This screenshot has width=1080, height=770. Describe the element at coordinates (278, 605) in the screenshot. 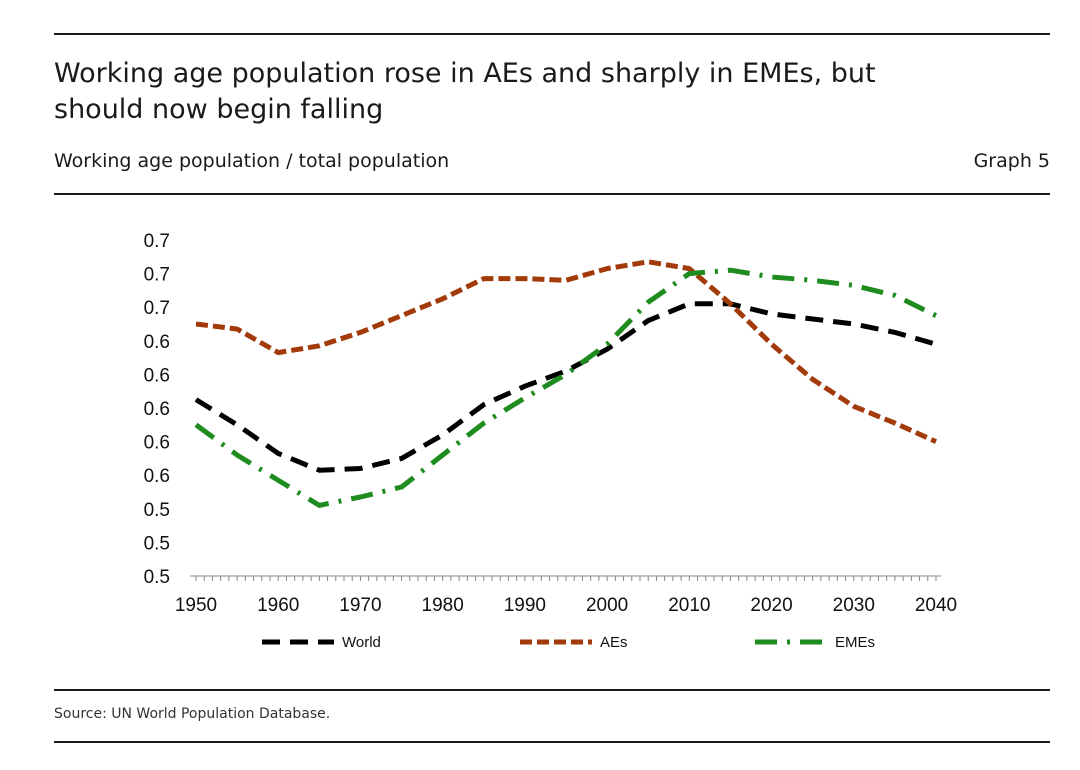

I see `x-tick-label: 1960` at that location.